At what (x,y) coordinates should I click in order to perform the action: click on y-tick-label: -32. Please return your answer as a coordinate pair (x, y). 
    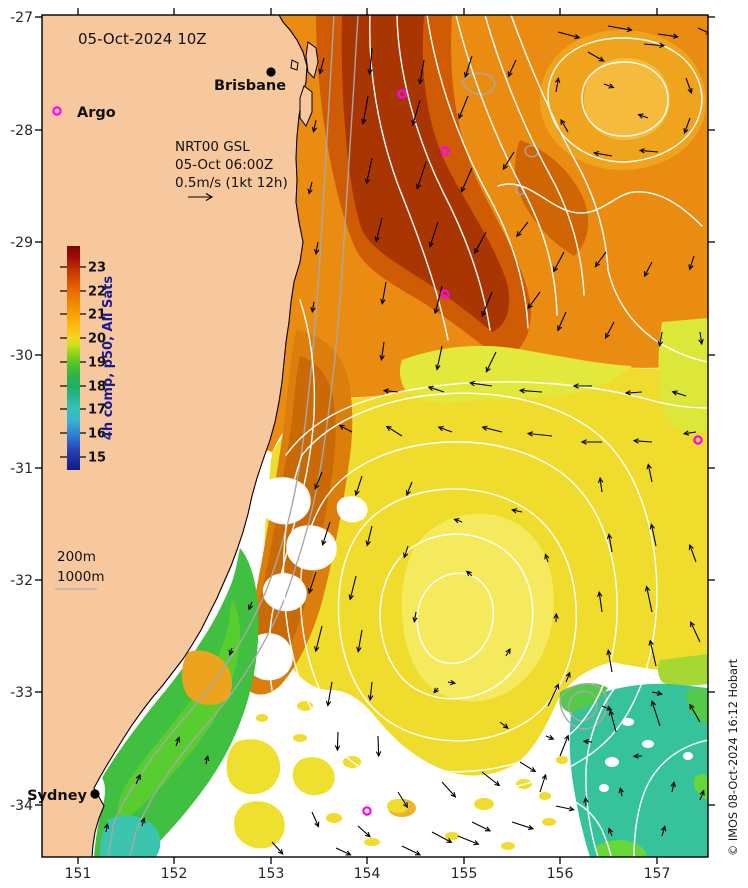
    Looking at the image, I should click on (21, 581).